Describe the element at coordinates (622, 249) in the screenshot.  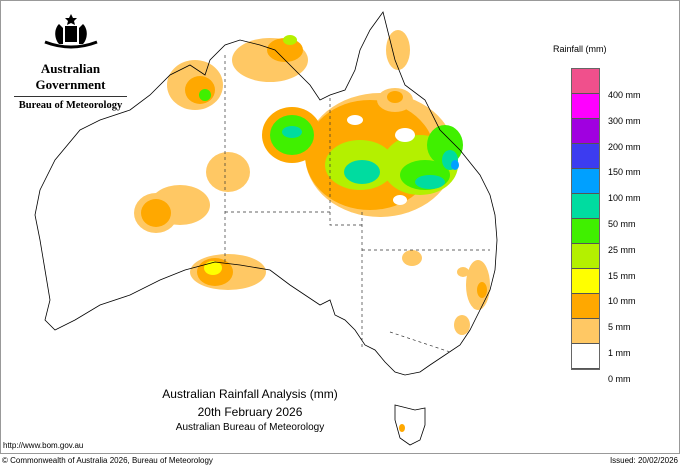
I see `legend-label: 25 mm` at that location.